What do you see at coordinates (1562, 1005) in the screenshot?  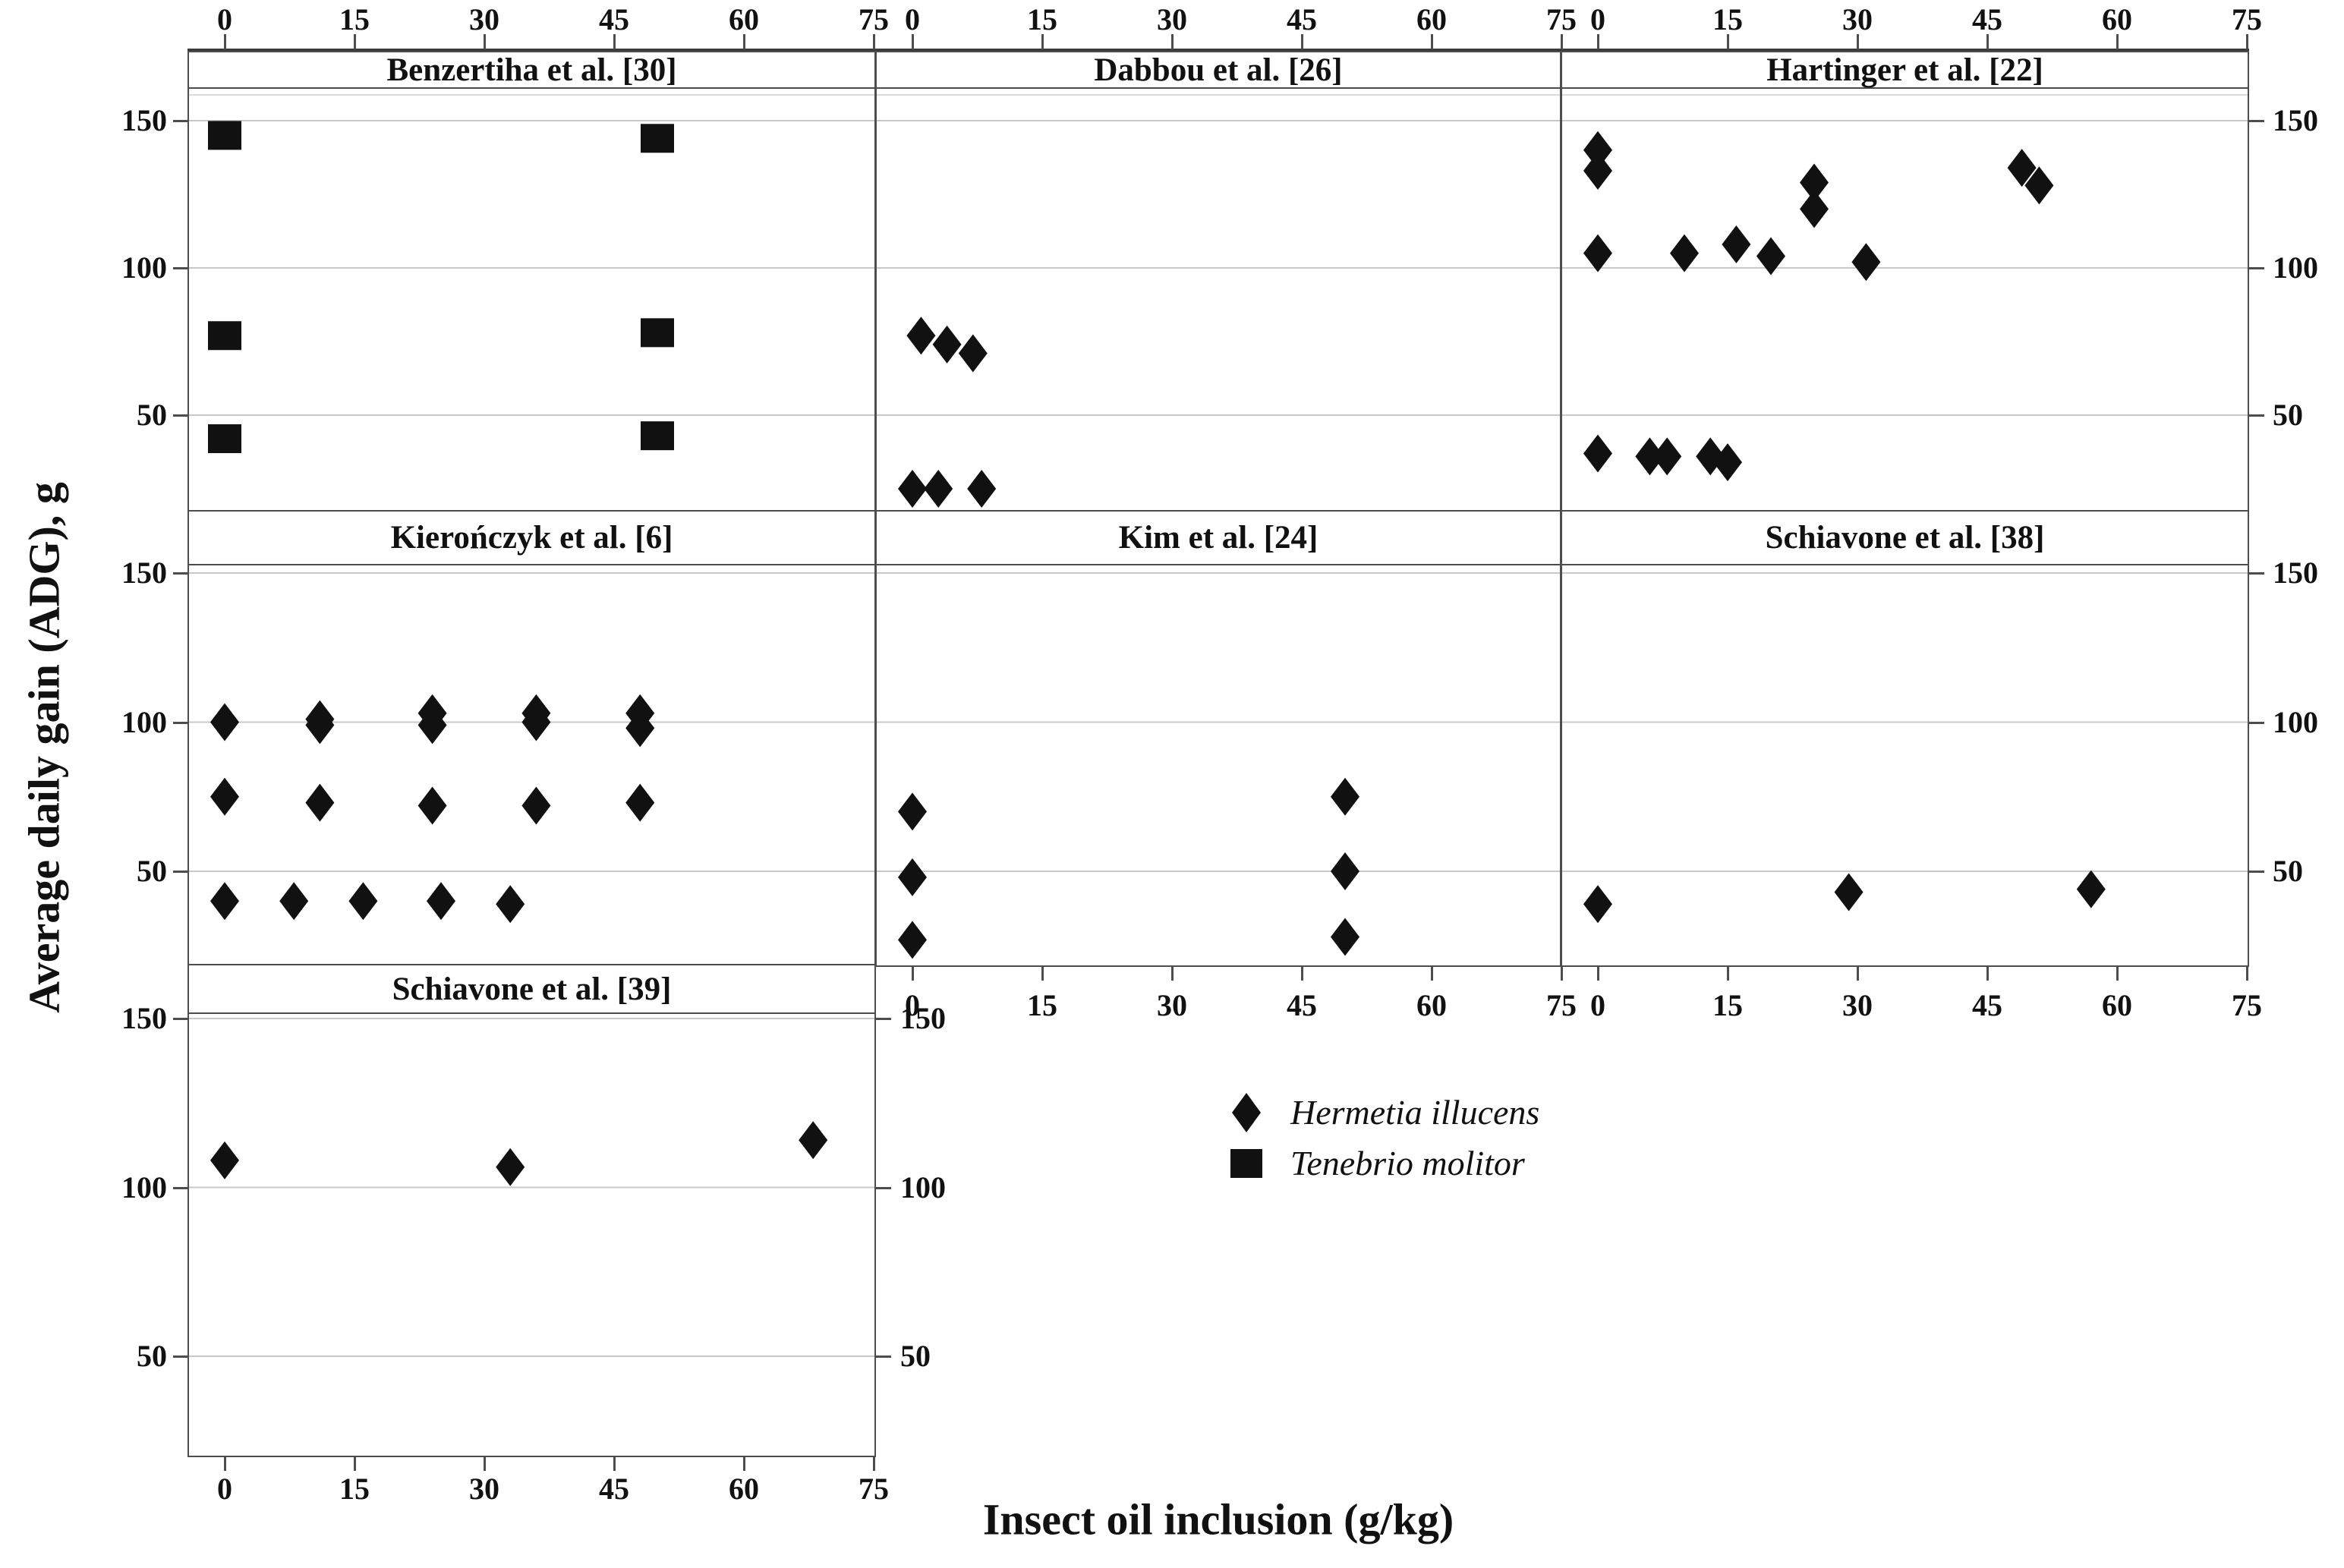 I see `x-tick-label-middle: 75` at bounding box center [1562, 1005].